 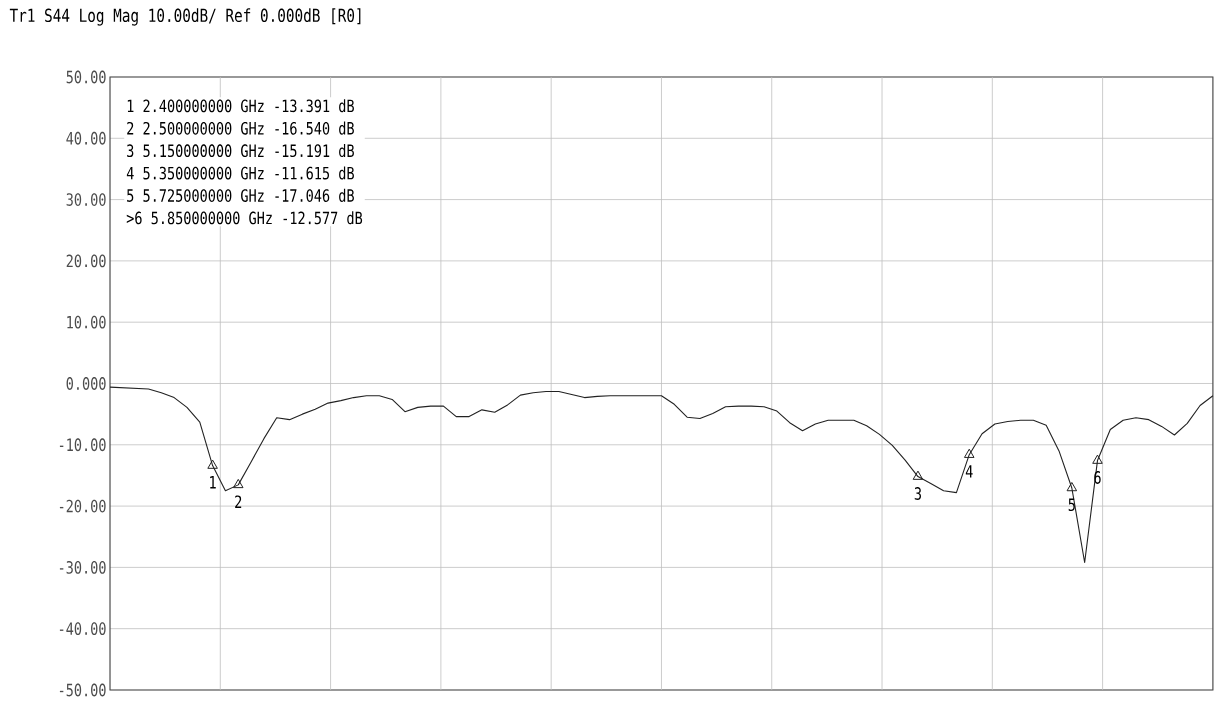 I want to click on annotation: 5 5.725000000 GHz -17.046 dB, so click(x=240, y=195).